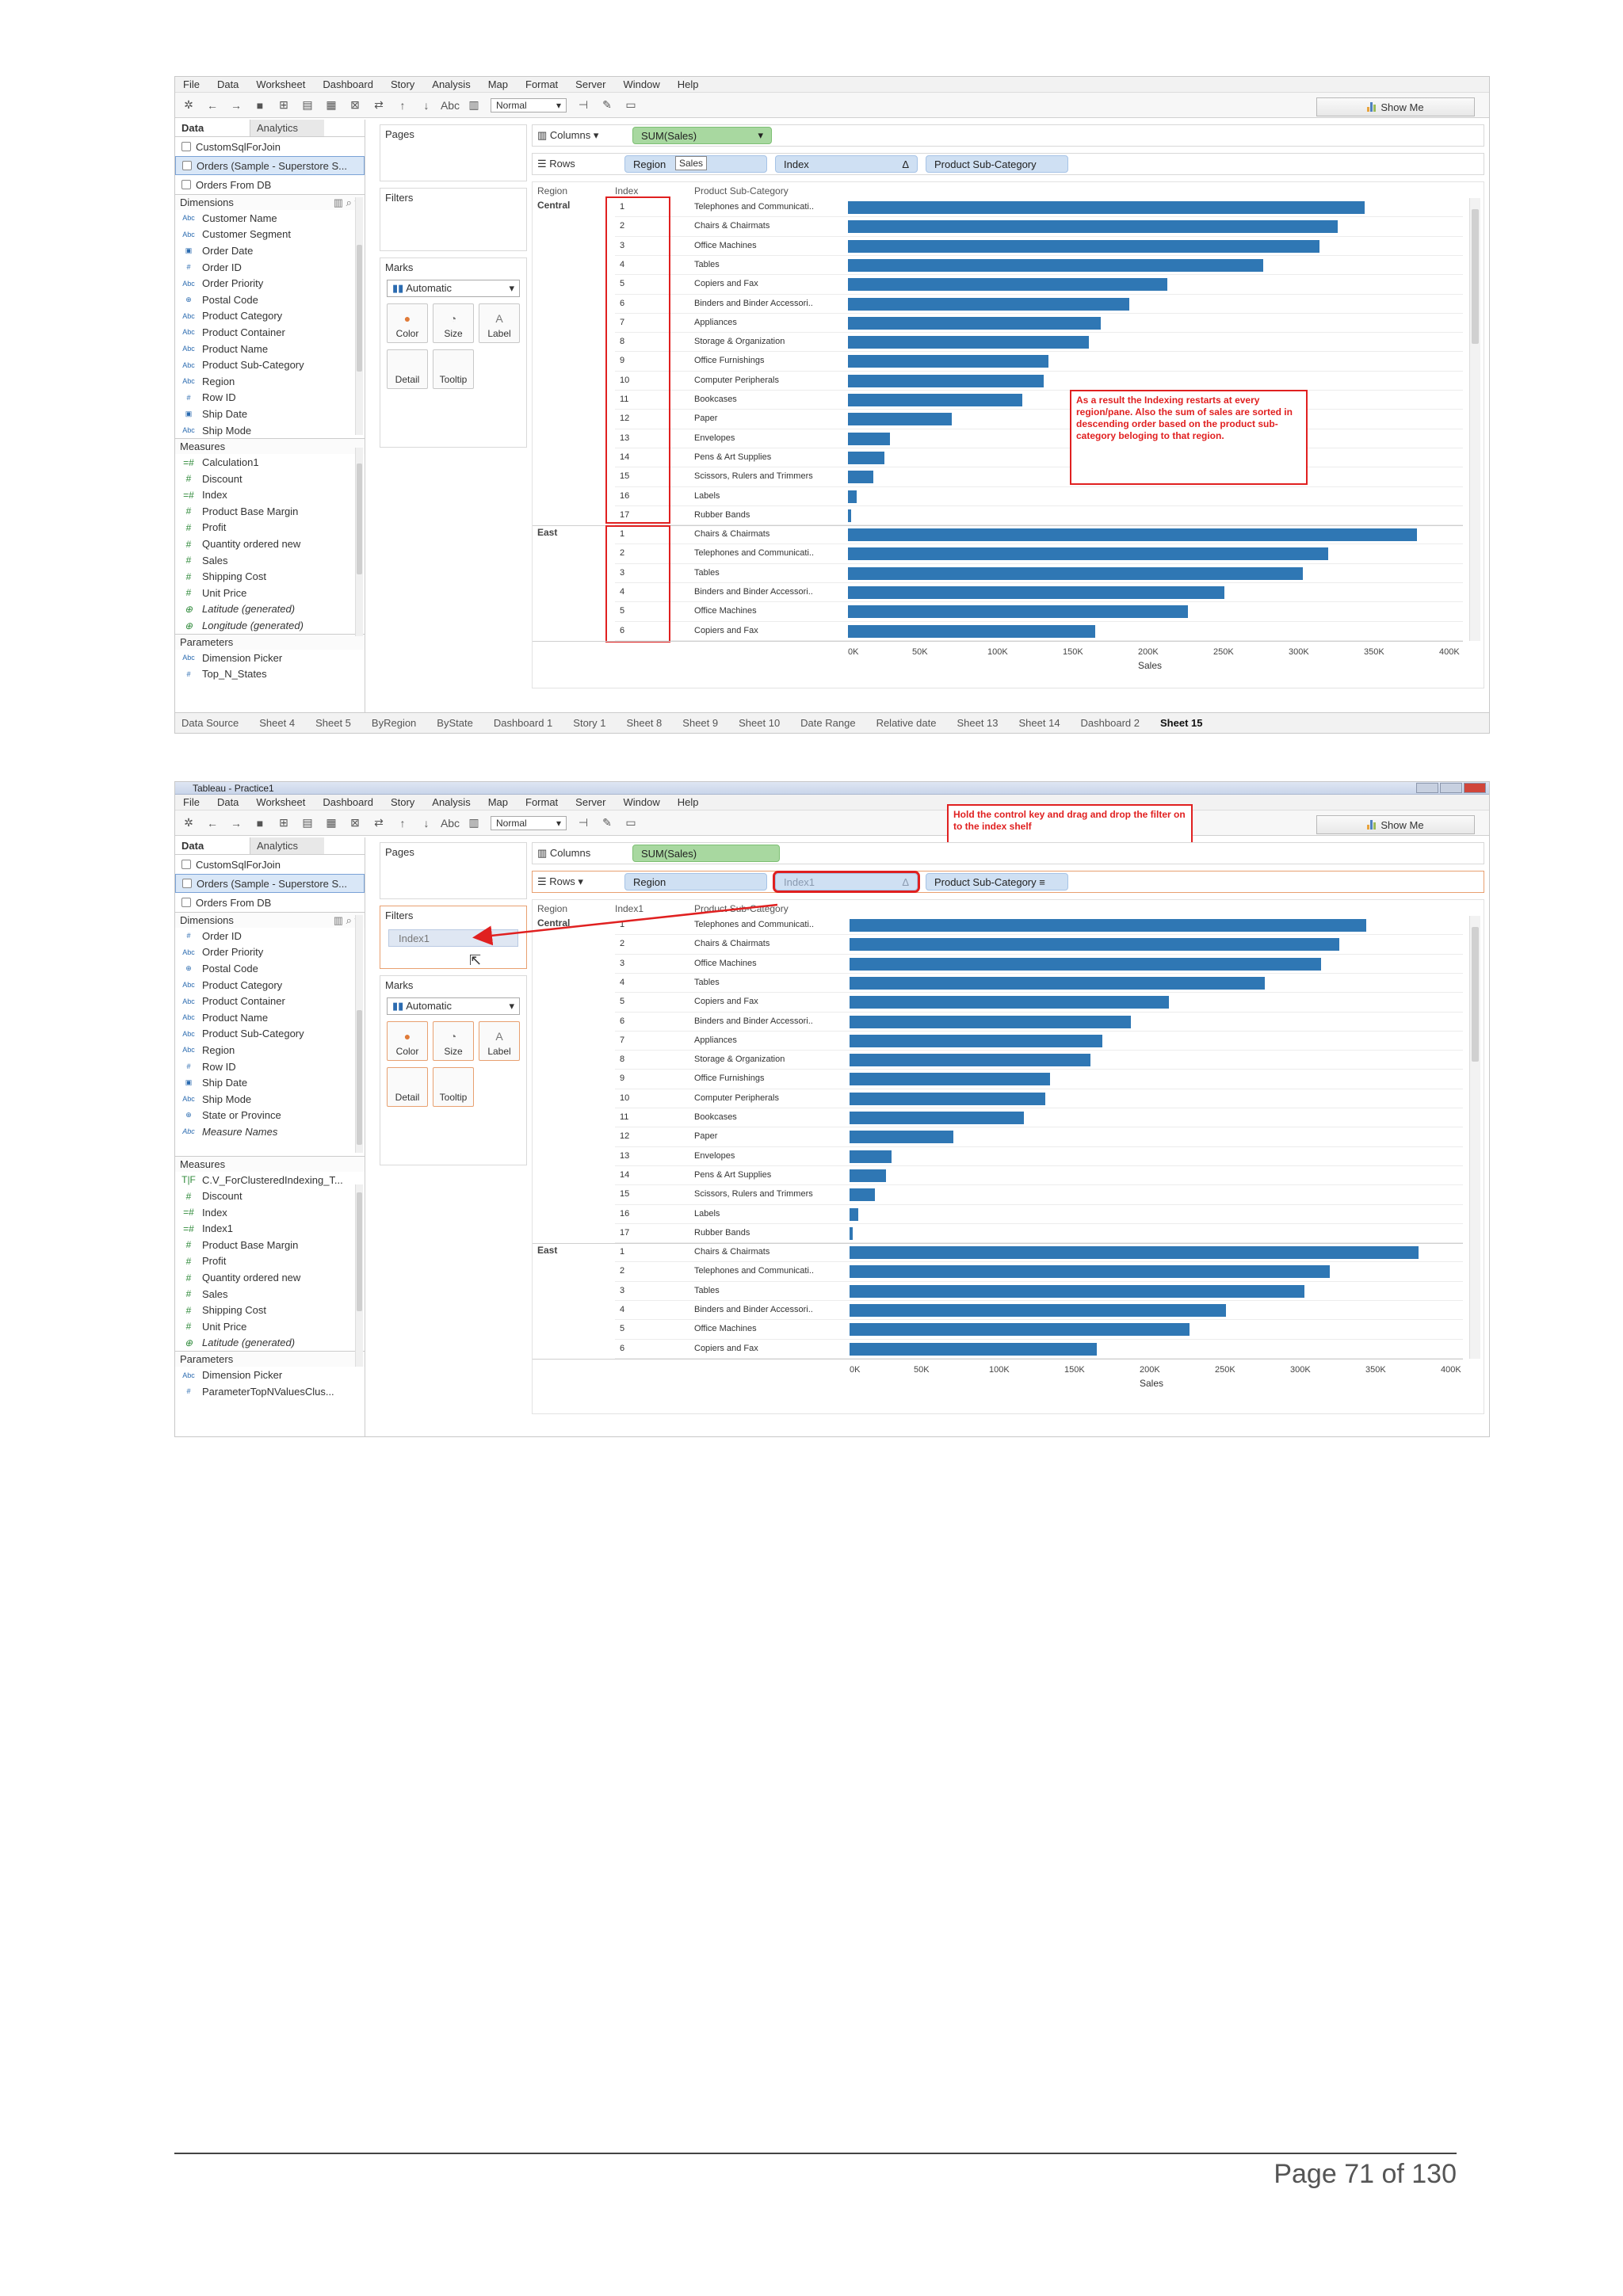  What do you see at coordinates (583, 822) in the screenshot?
I see `pin-icon: ⊣` at bounding box center [583, 822].